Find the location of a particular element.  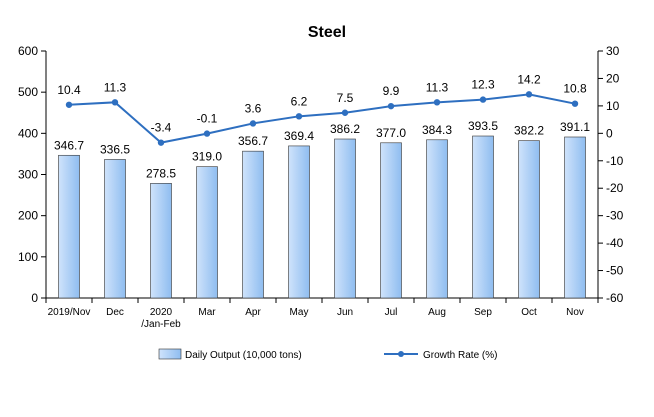

growth-rate-label: 9.9 is located at coordinates (391, 91).